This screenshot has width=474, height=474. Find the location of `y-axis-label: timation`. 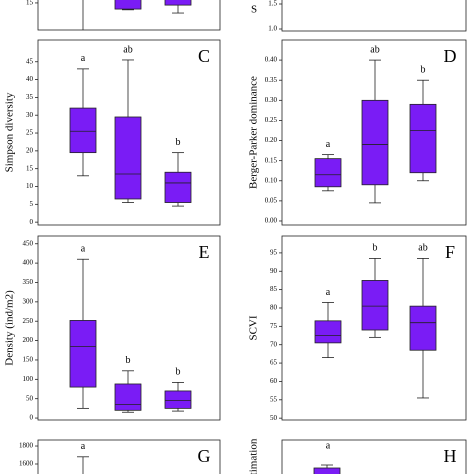

y-axis-label: timation is located at coordinates (254, 456).